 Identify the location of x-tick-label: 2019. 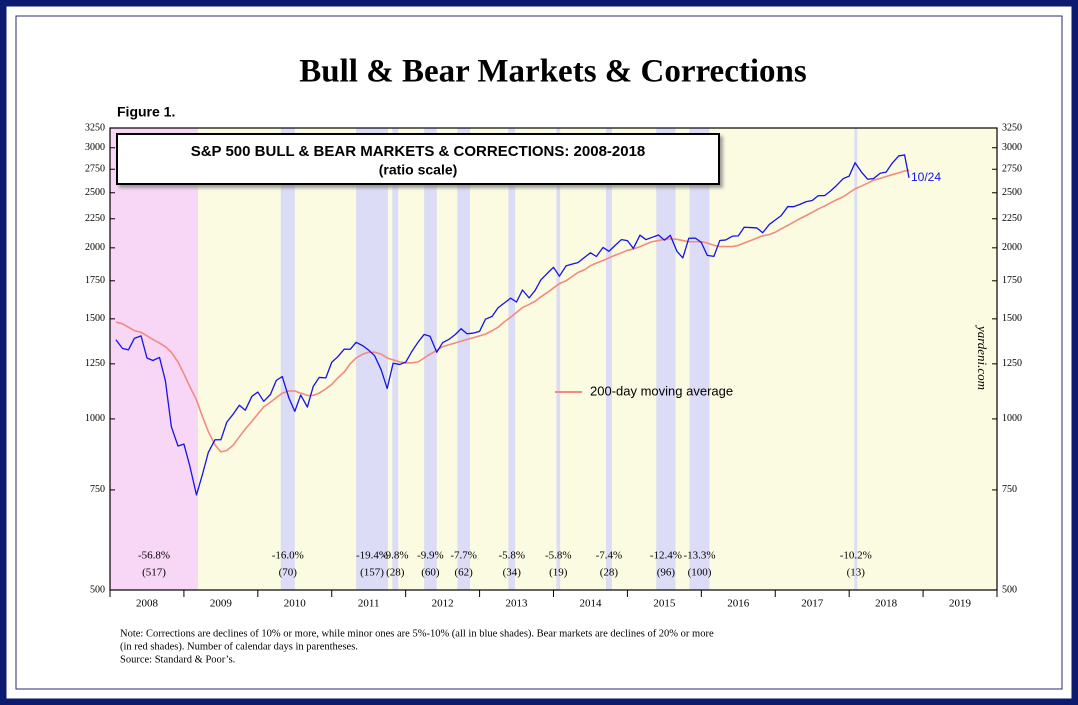
(960, 604).